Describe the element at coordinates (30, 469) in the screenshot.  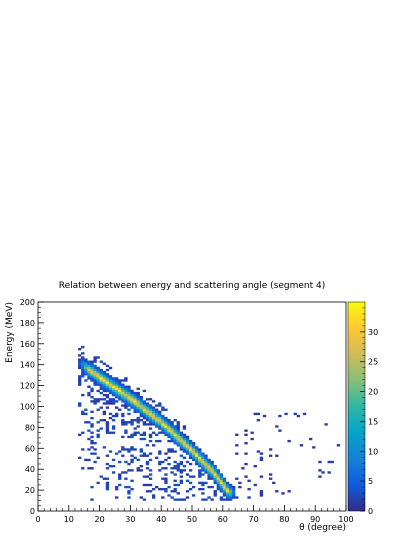
I see `y-tick-label: 40` at that location.